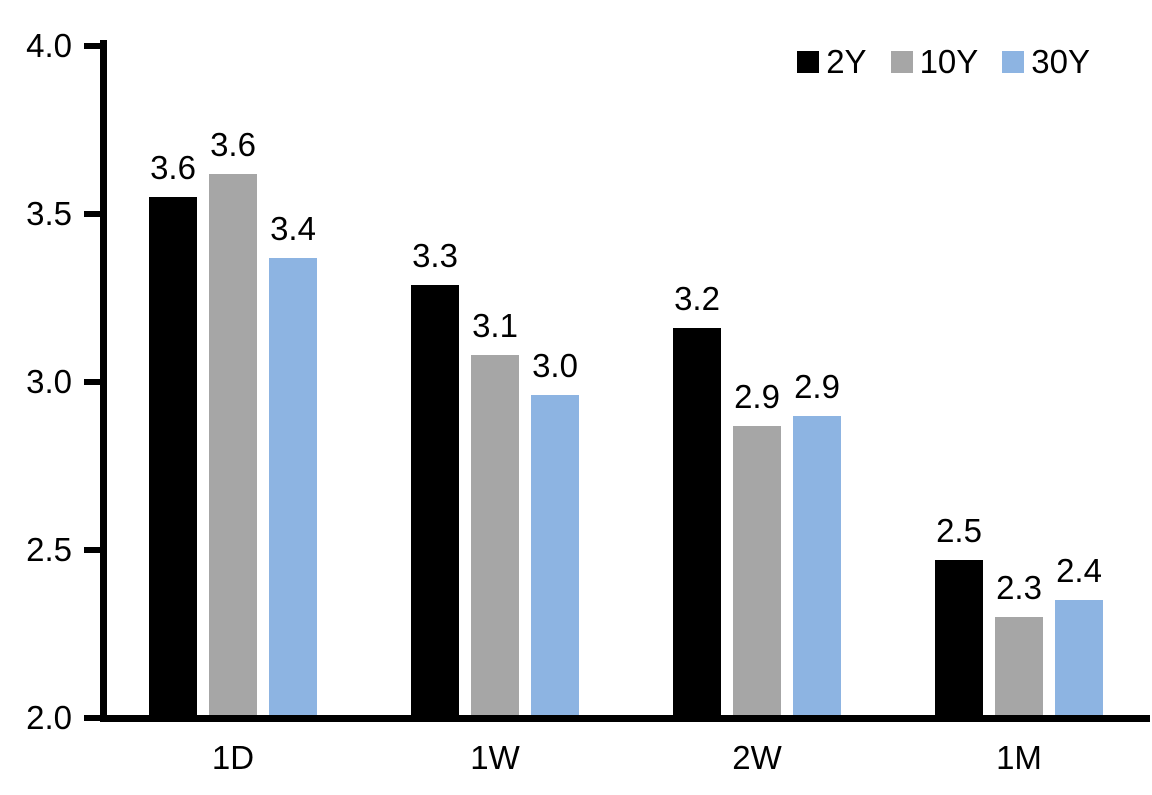 This screenshot has width=1152, height=795. What do you see at coordinates (435, 501) in the screenshot?
I see `bar-2Y-1W` at bounding box center [435, 501].